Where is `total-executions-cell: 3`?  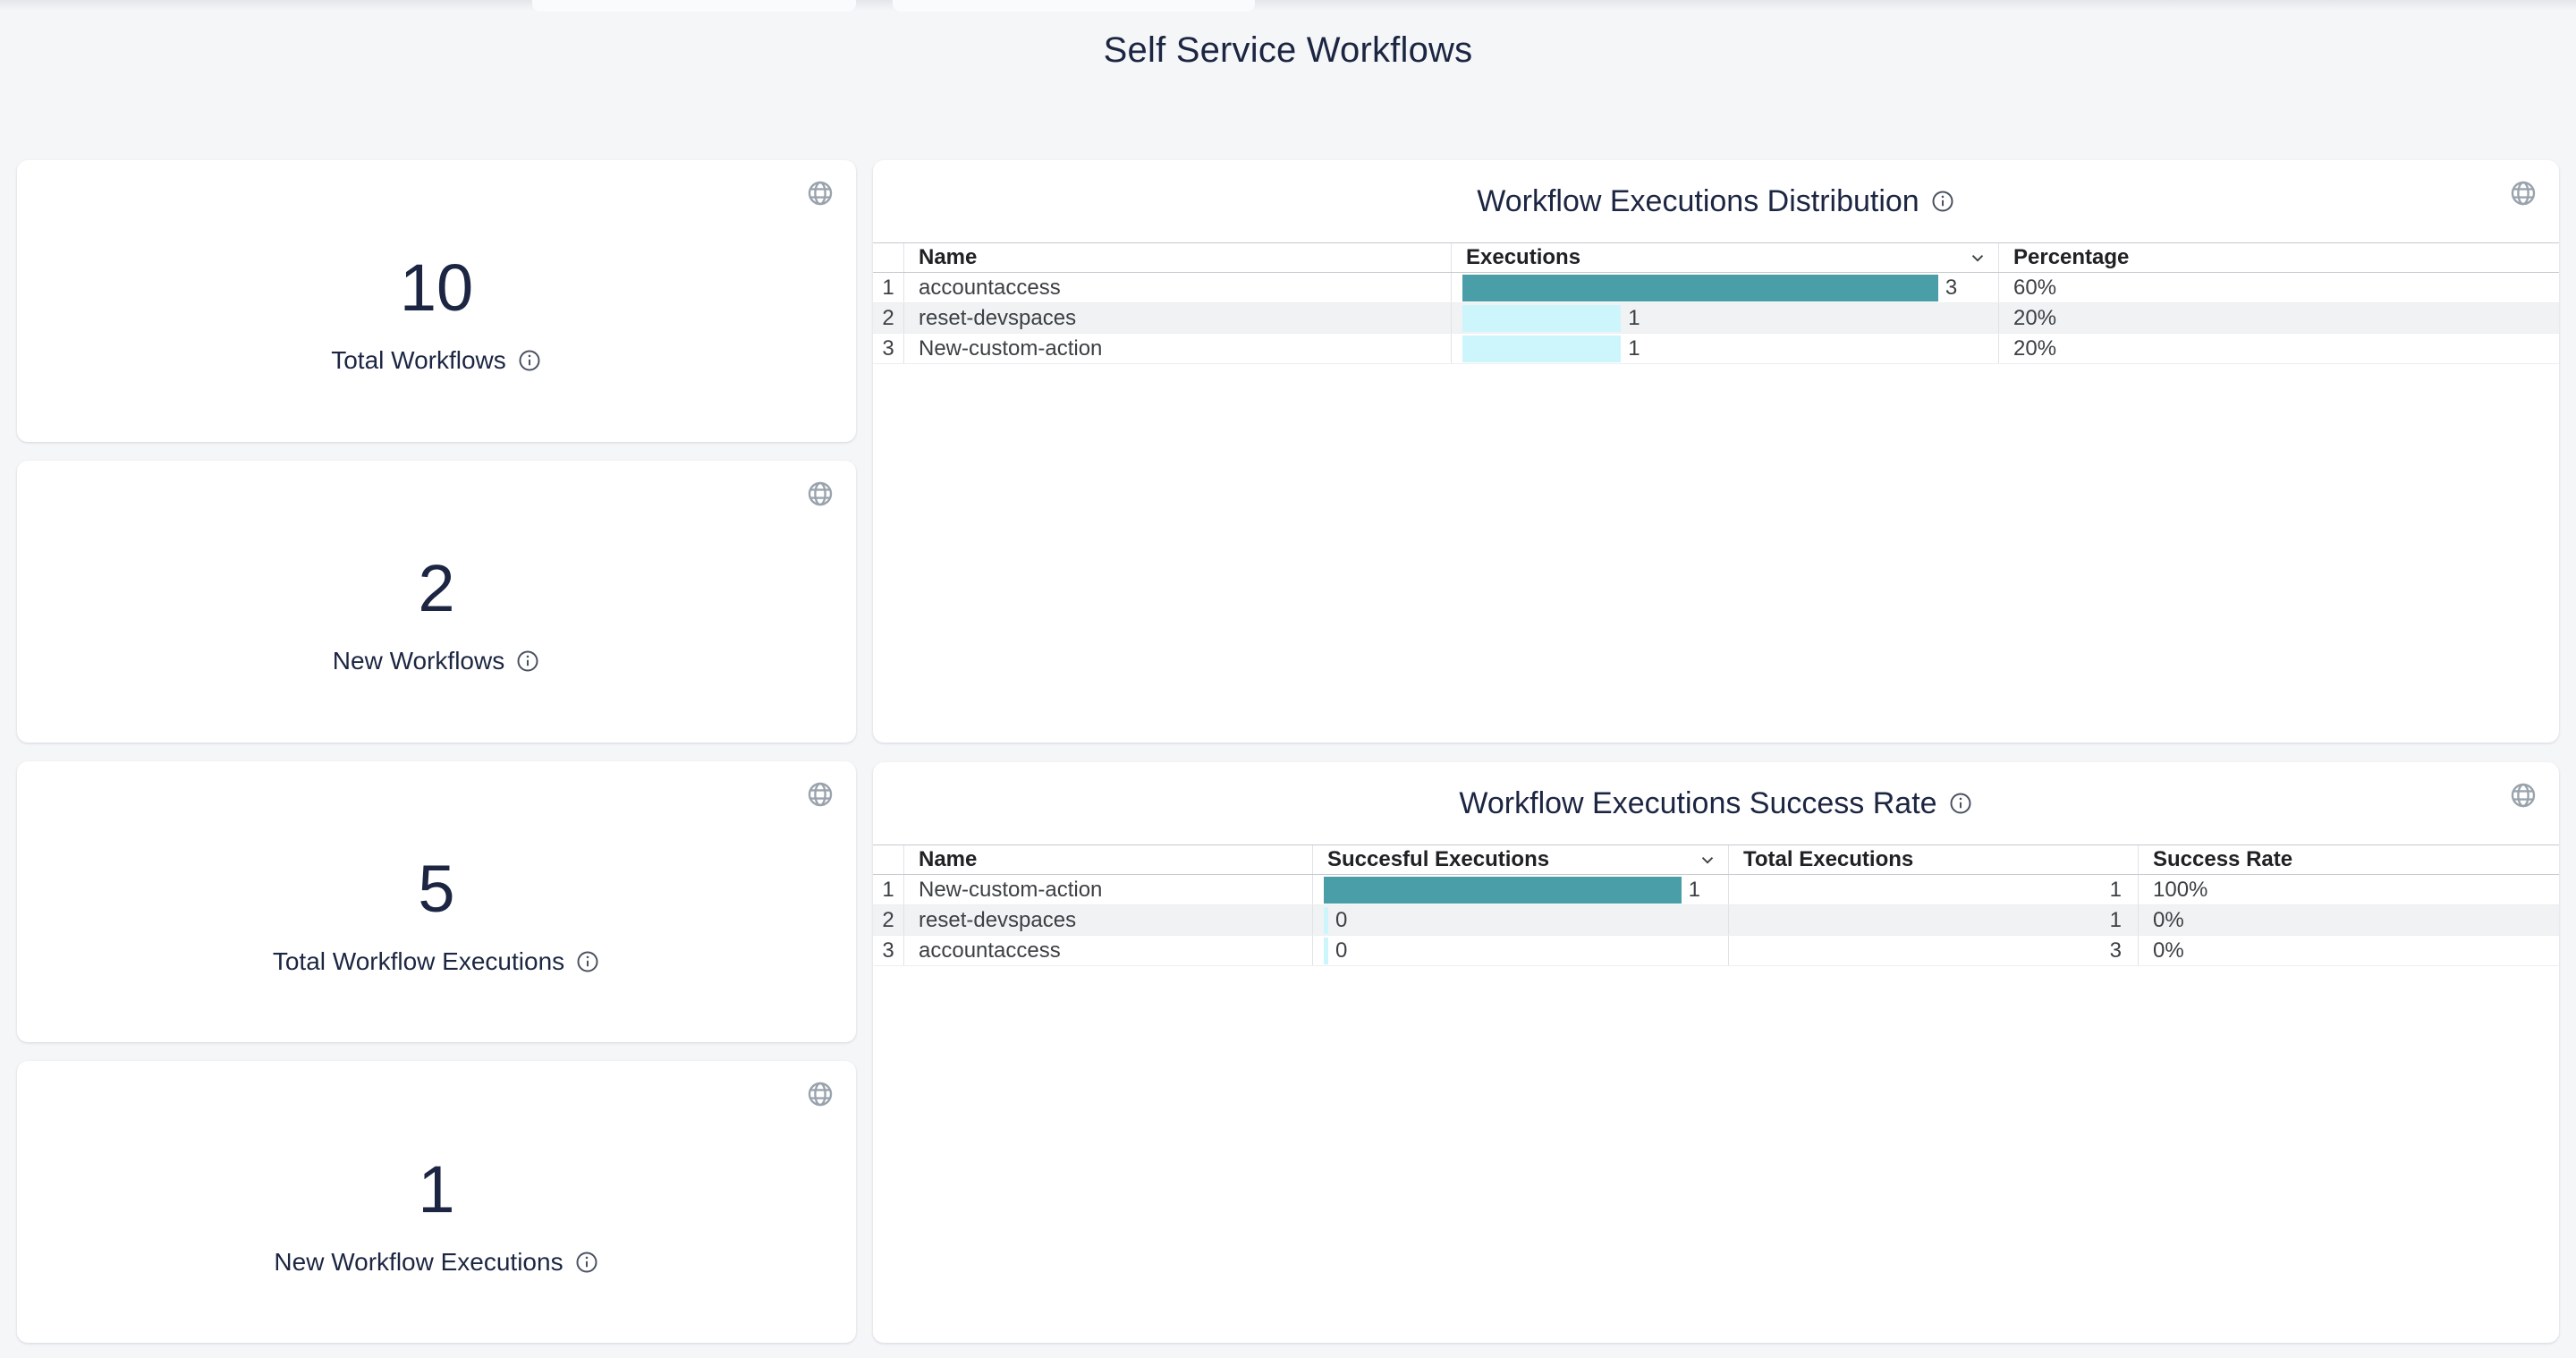 total-executions-cell: 3 is located at coordinates (1933, 950).